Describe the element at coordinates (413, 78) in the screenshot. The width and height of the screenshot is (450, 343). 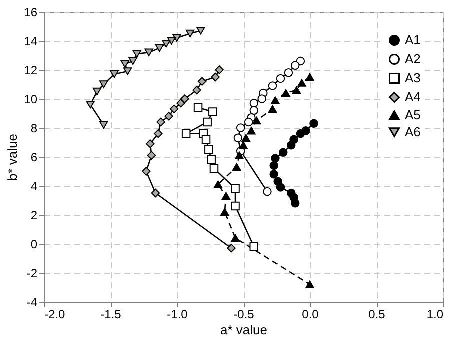
I see `legend-label: A3` at that location.